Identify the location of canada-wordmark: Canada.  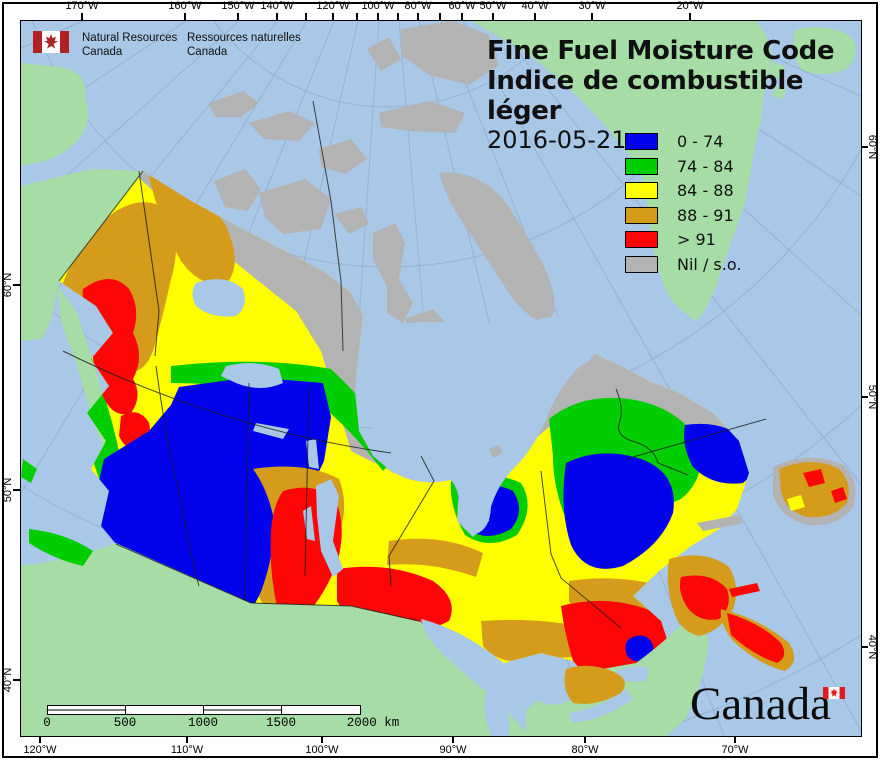
(760, 704).